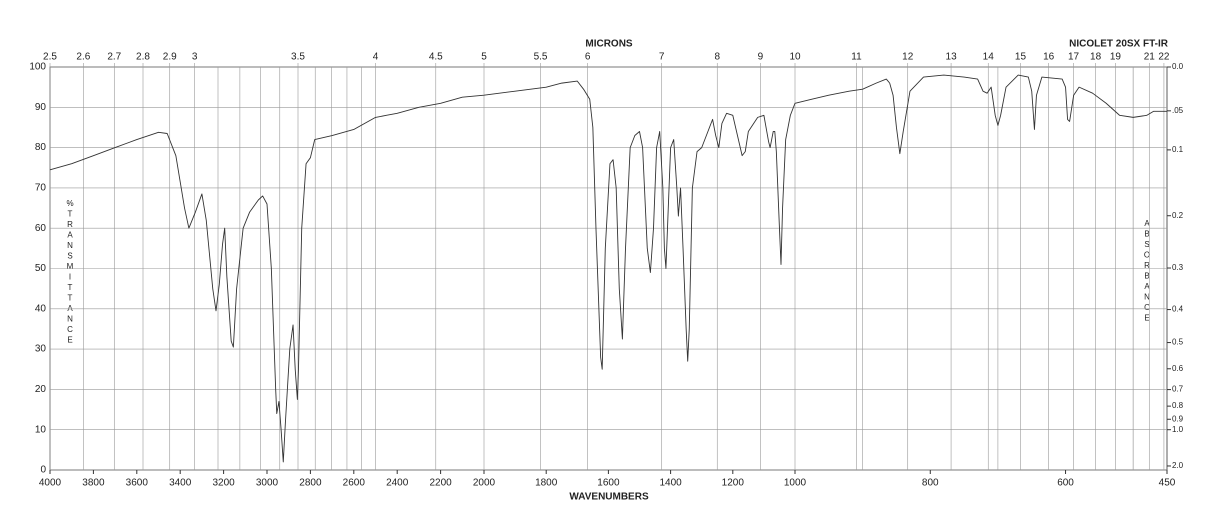 This screenshot has width=1218, height=528. Describe the element at coordinates (69, 272) in the screenshot. I see `y-axis-title: % T R A N S M I T T A N C E` at that location.